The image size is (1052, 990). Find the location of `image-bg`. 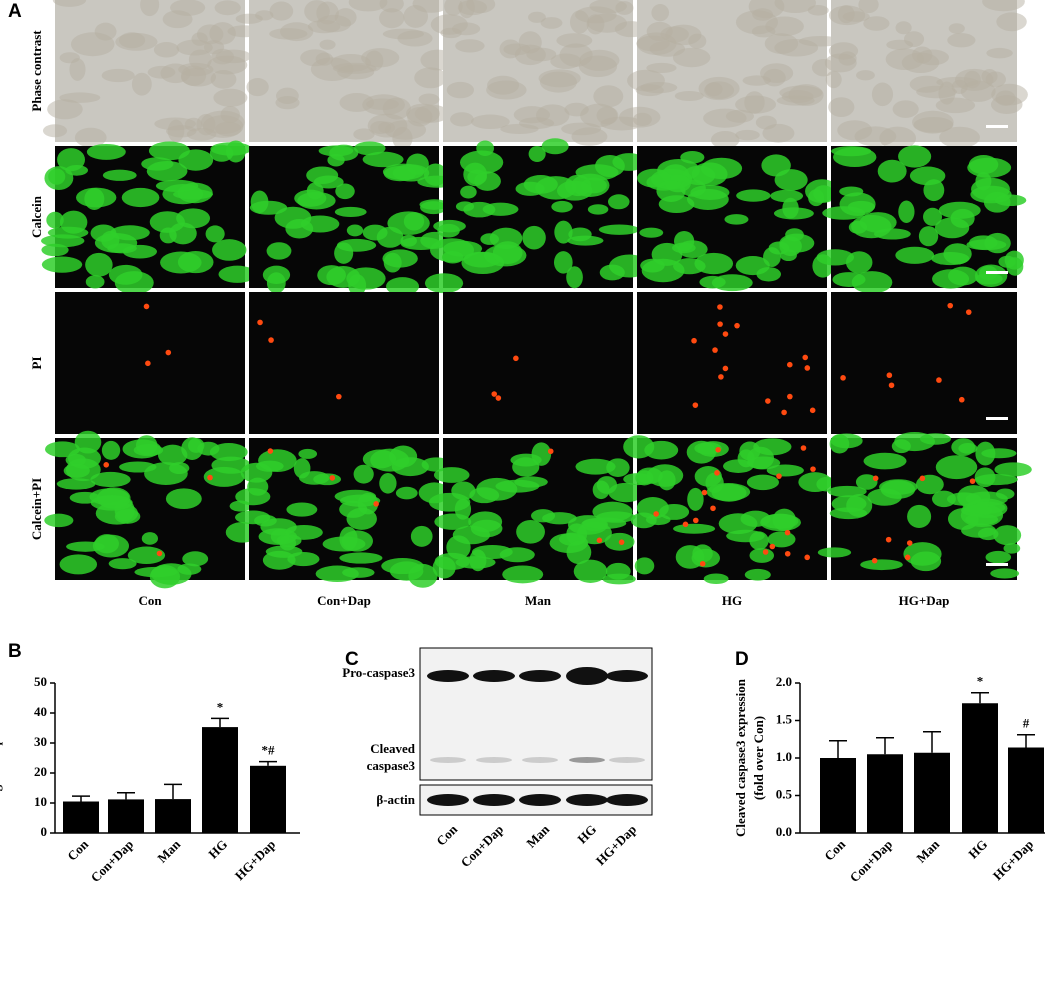

image-bg is located at coordinates (924, 363).